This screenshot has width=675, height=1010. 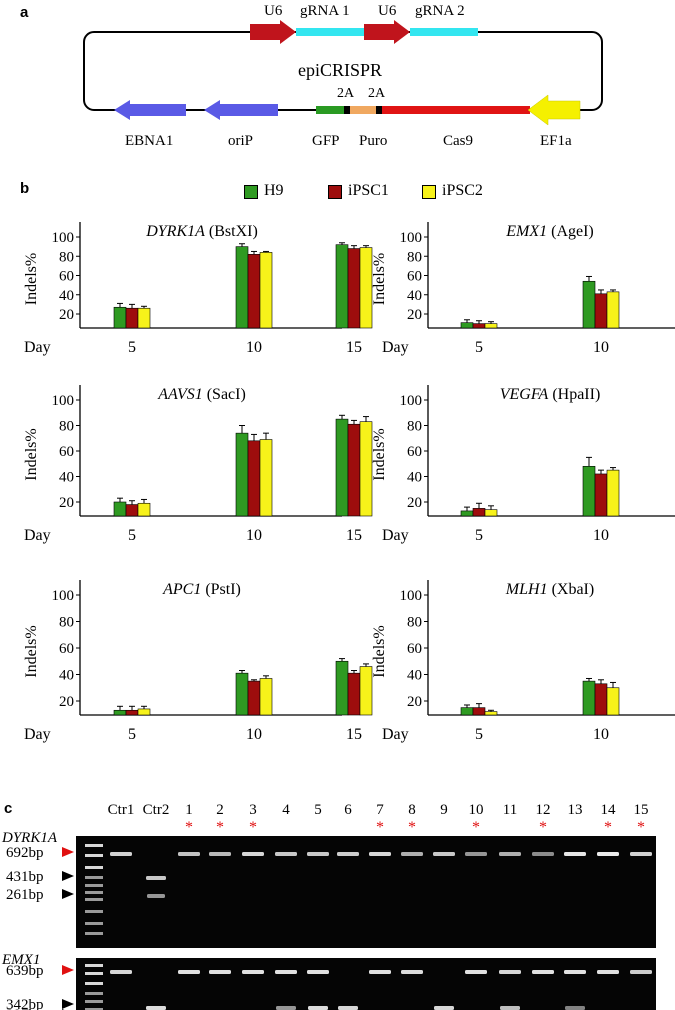 What do you see at coordinates (444, 810) in the screenshot?
I see `lane-label: 9` at bounding box center [444, 810].